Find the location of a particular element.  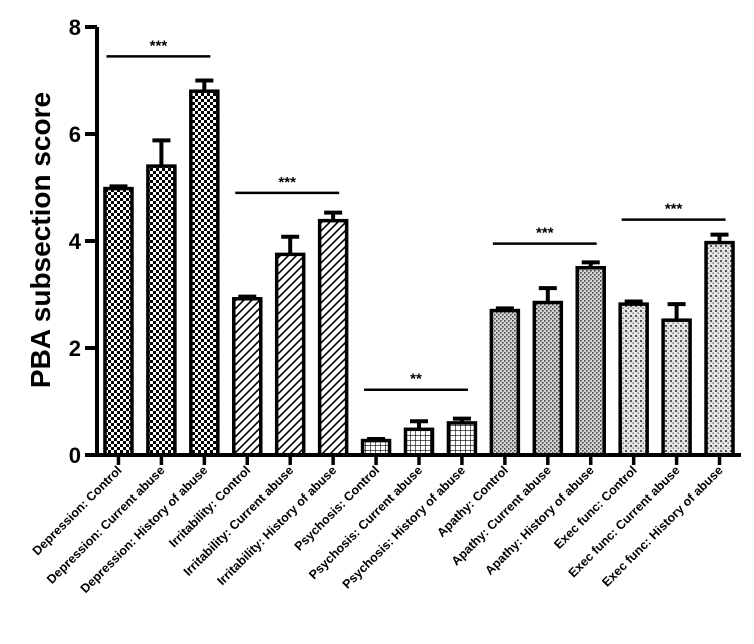

y-axis: 0 2 4 6 8 is located at coordinates (84, 241).